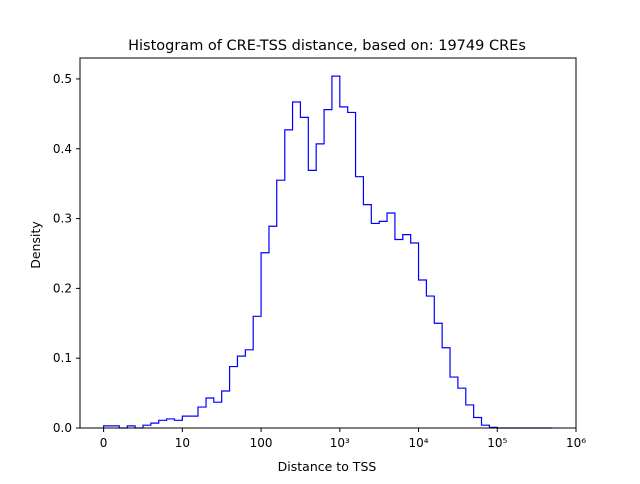  What do you see at coordinates (62, 288) in the screenshot?
I see `y-tick-label: 0.2` at bounding box center [62, 288].